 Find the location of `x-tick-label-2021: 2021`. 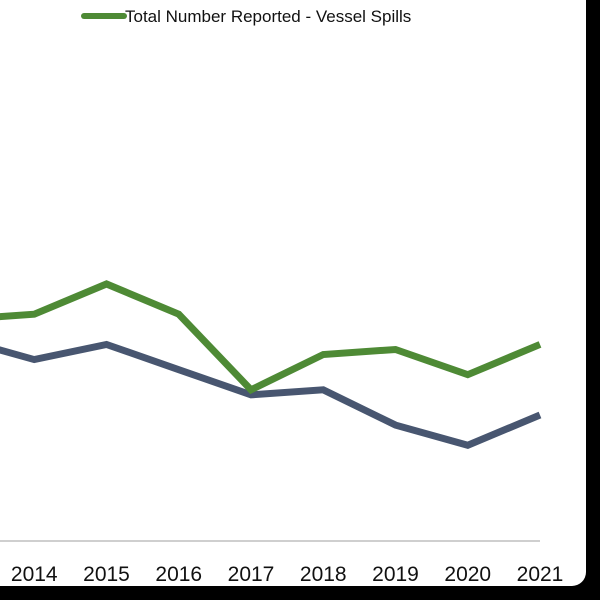

x-tick-label-2021: 2021 is located at coordinates (540, 574).